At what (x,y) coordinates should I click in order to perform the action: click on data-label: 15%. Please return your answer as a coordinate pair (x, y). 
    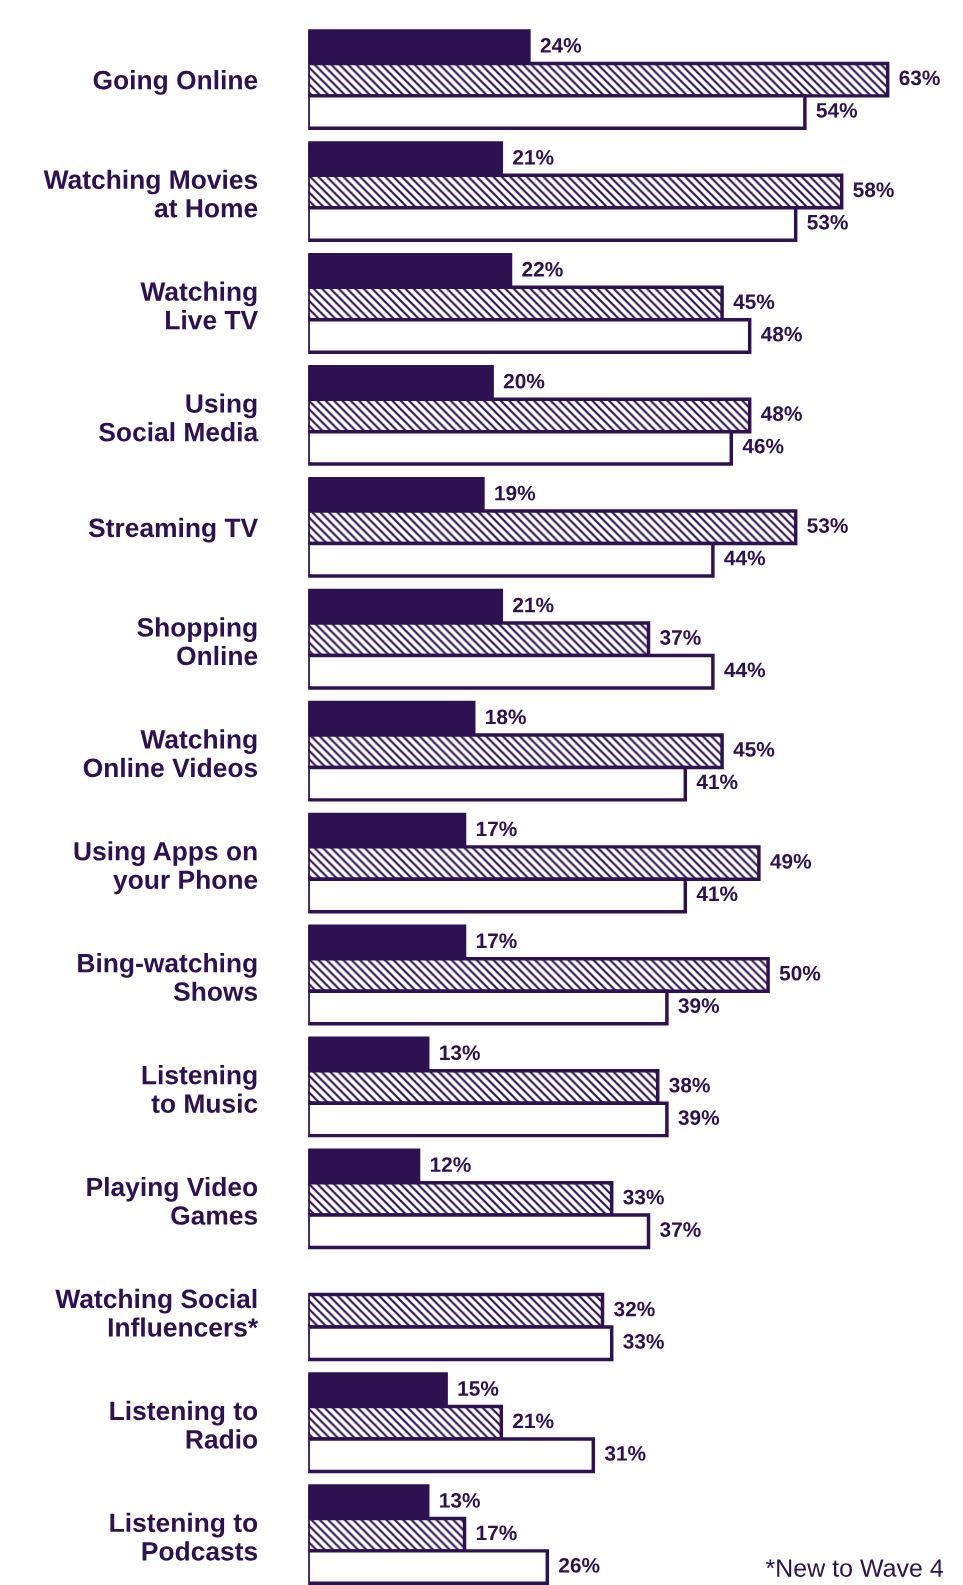
    Looking at the image, I should click on (478, 1388).